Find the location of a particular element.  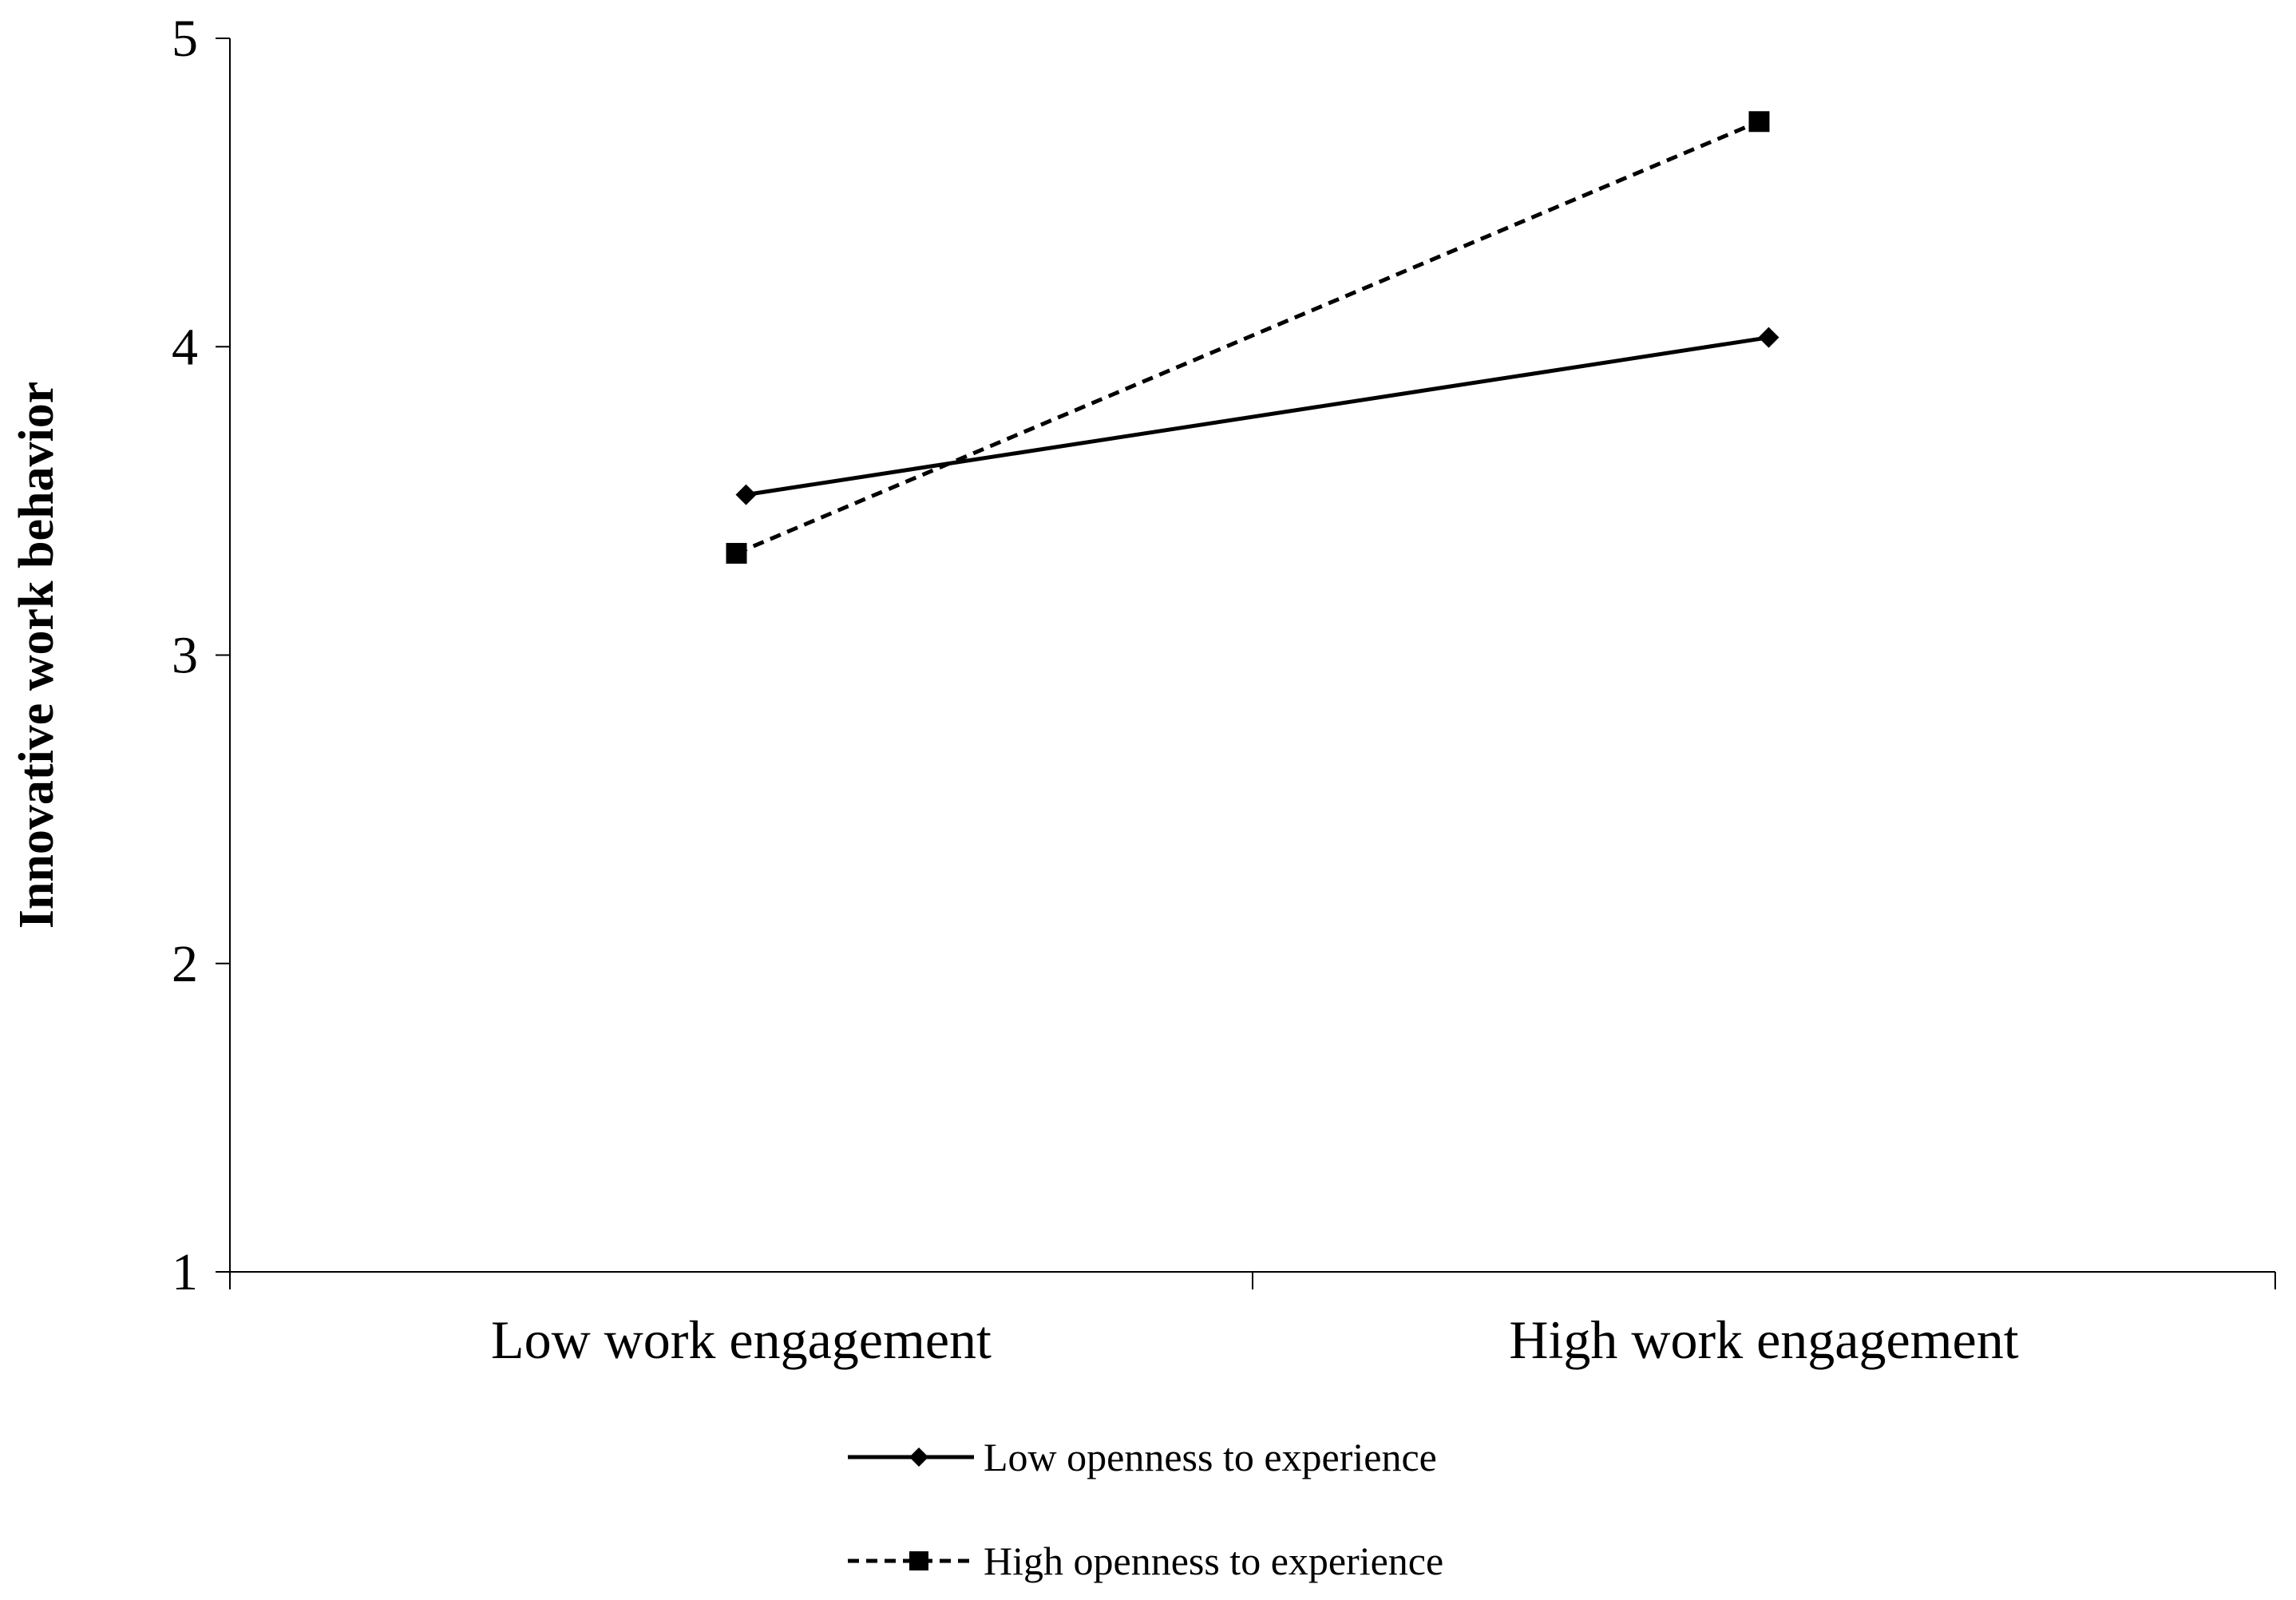

series-layer is located at coordinates (1252, 337).